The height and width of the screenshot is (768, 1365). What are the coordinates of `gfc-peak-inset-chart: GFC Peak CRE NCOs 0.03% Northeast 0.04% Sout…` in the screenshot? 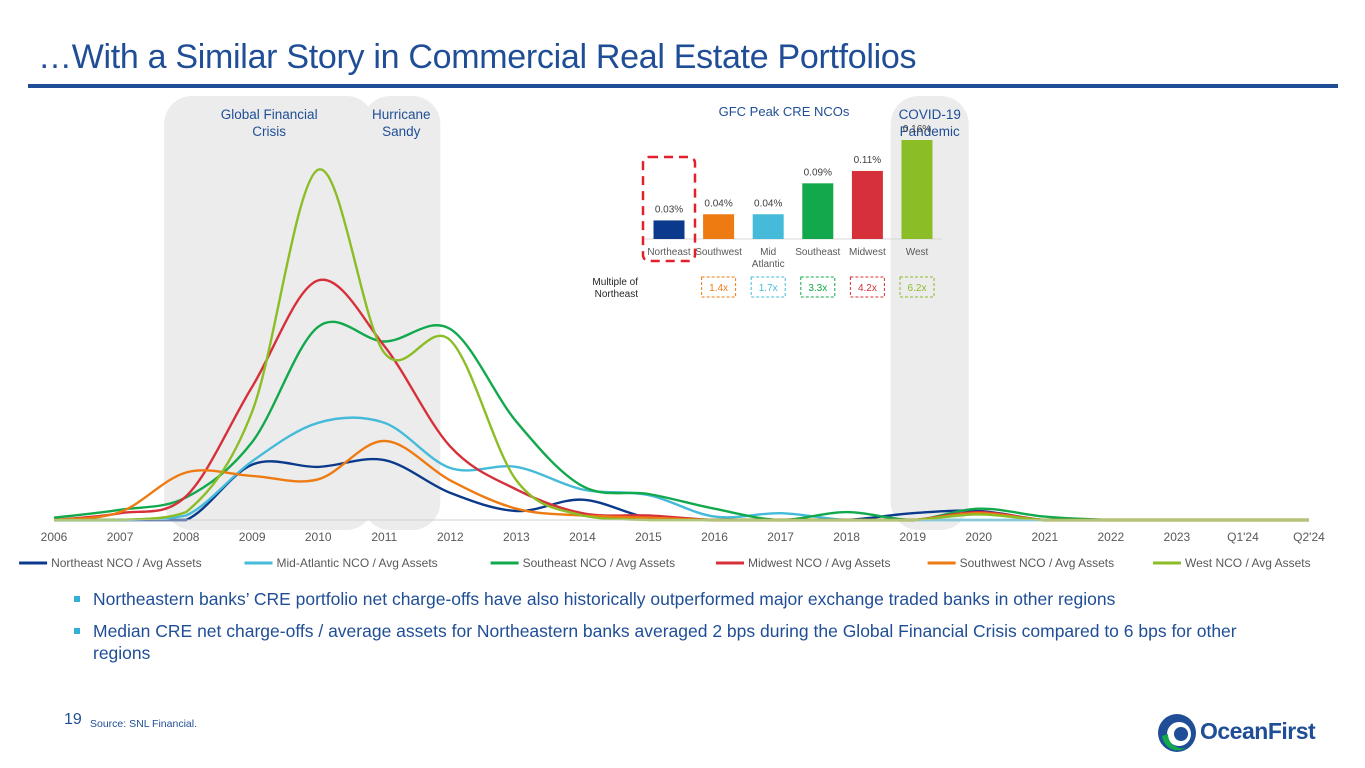 It's located at (767, 202).